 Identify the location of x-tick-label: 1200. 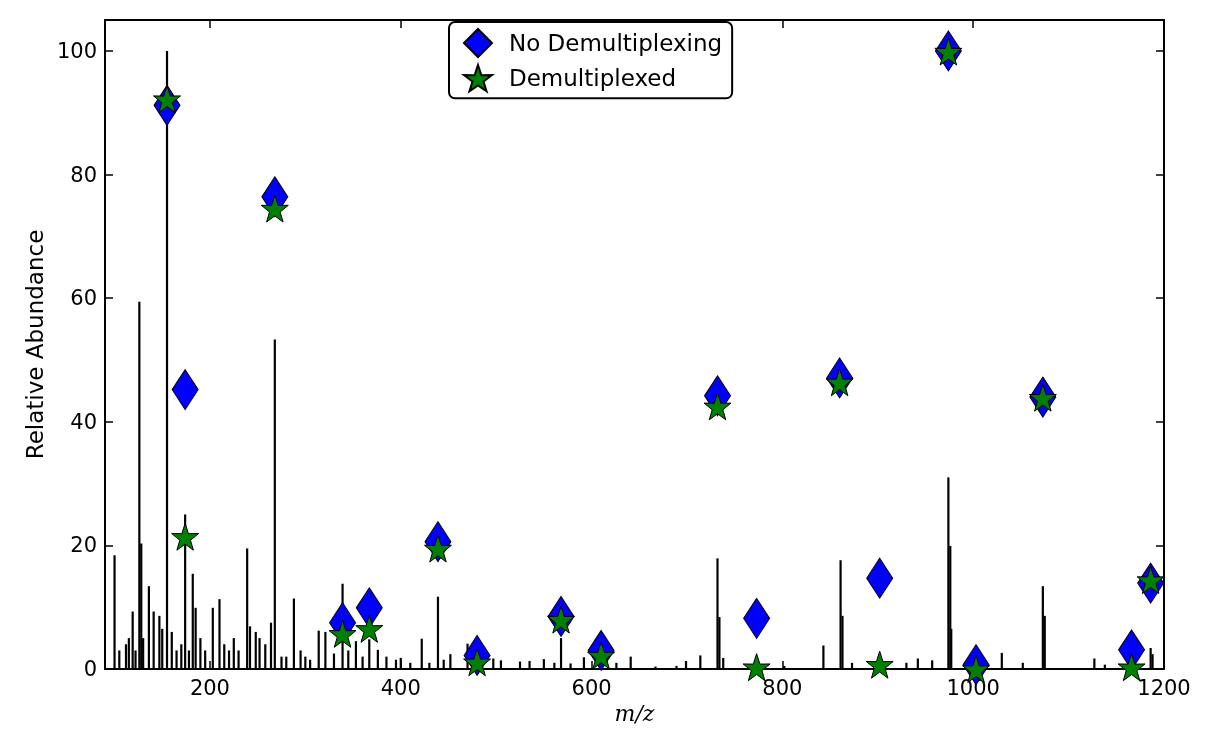
(1164, 687).